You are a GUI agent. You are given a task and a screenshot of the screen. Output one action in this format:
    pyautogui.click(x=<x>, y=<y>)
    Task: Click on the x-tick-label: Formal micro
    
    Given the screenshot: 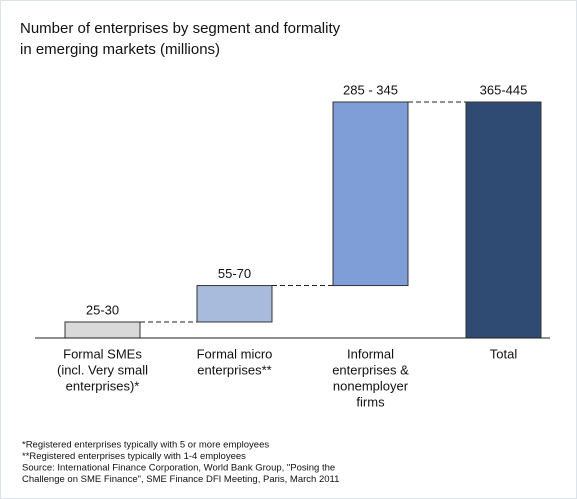 What is the action you would take?
    pyautogui.click(x=235, y=353)
    